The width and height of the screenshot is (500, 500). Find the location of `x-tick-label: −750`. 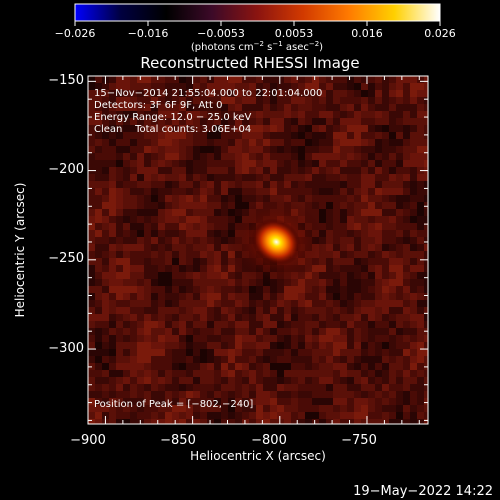

x-tick-label: −750 is located at coordinates (359, 440).